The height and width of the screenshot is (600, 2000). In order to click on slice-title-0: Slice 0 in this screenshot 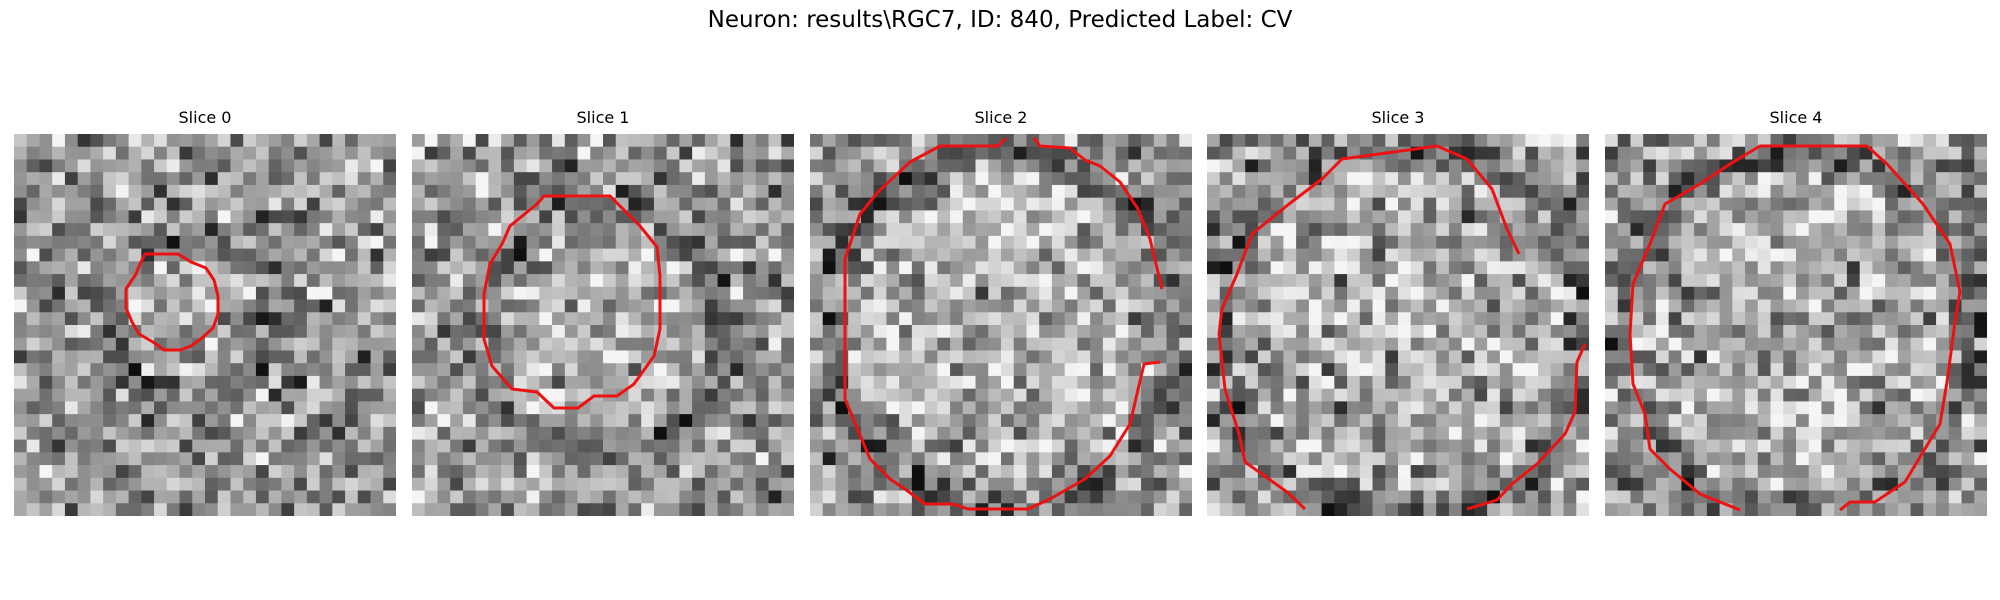, I will do `click(205, 117)`.